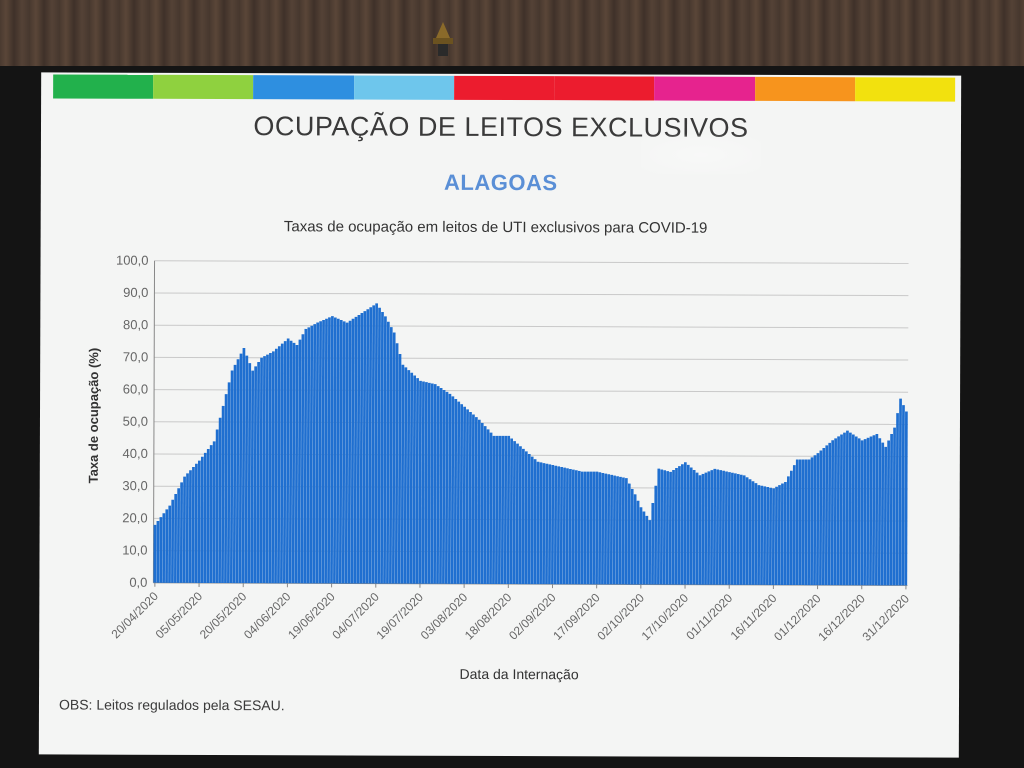 Image resolution: width=1024 pixels, height=768 pixels. What do you see at coordinates (512, 36) in the screenshot?
I see `wood-wall` at bounding box center [512, 36].